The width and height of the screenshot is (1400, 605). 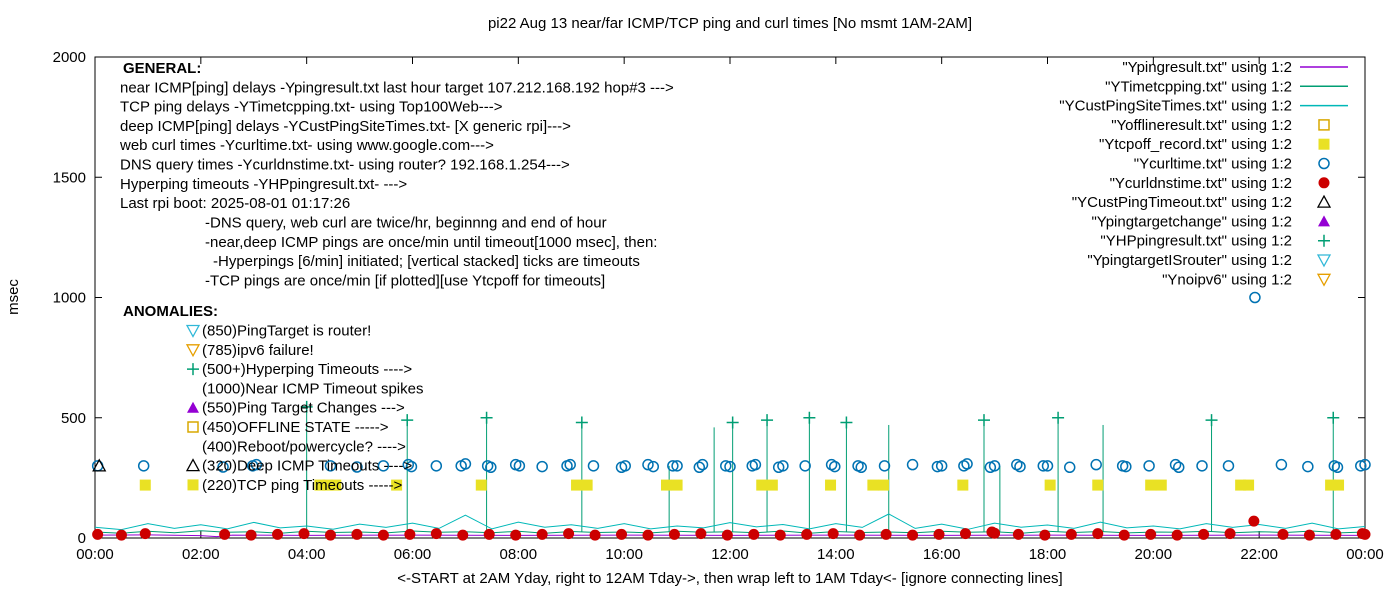 I want to click on anomaly-line: (850)PingTarget is router!, so click(x=286, y=331).